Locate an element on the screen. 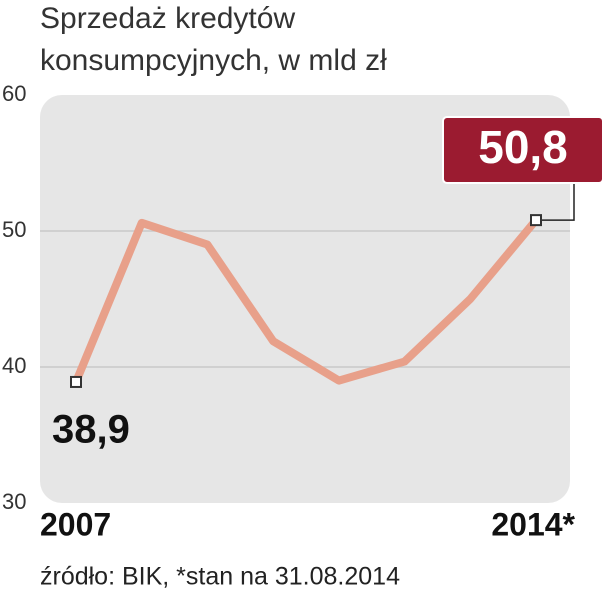 The width and height of the screenshot is (612, 594). y-tick-label: 30 is located at coordinates (14, 501).